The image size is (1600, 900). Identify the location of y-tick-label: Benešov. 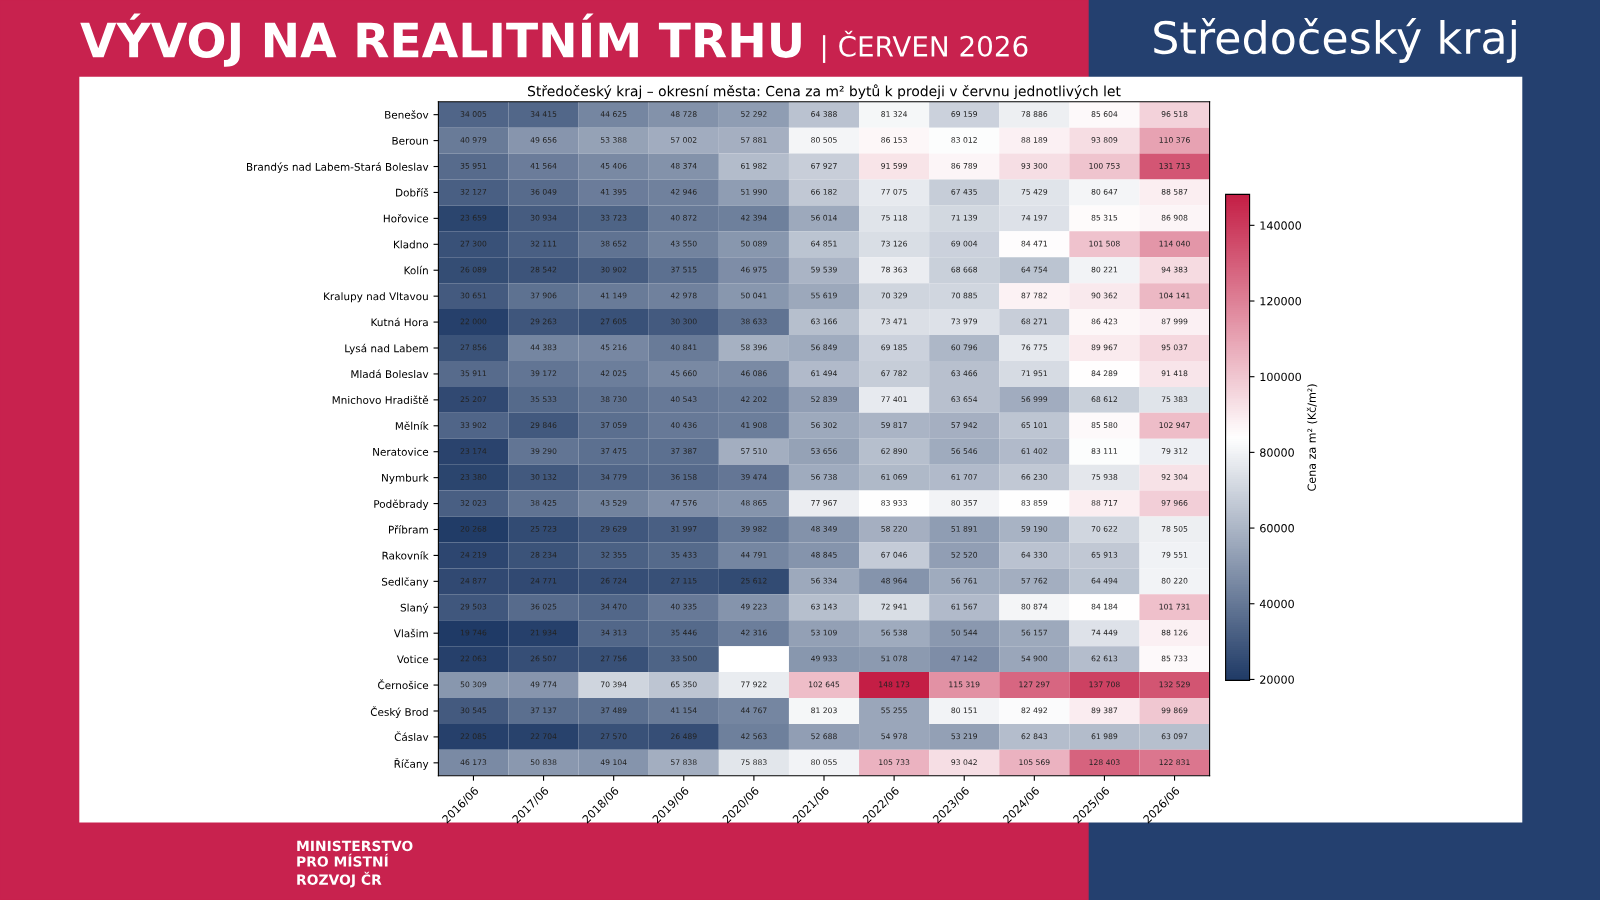
(407, 114).